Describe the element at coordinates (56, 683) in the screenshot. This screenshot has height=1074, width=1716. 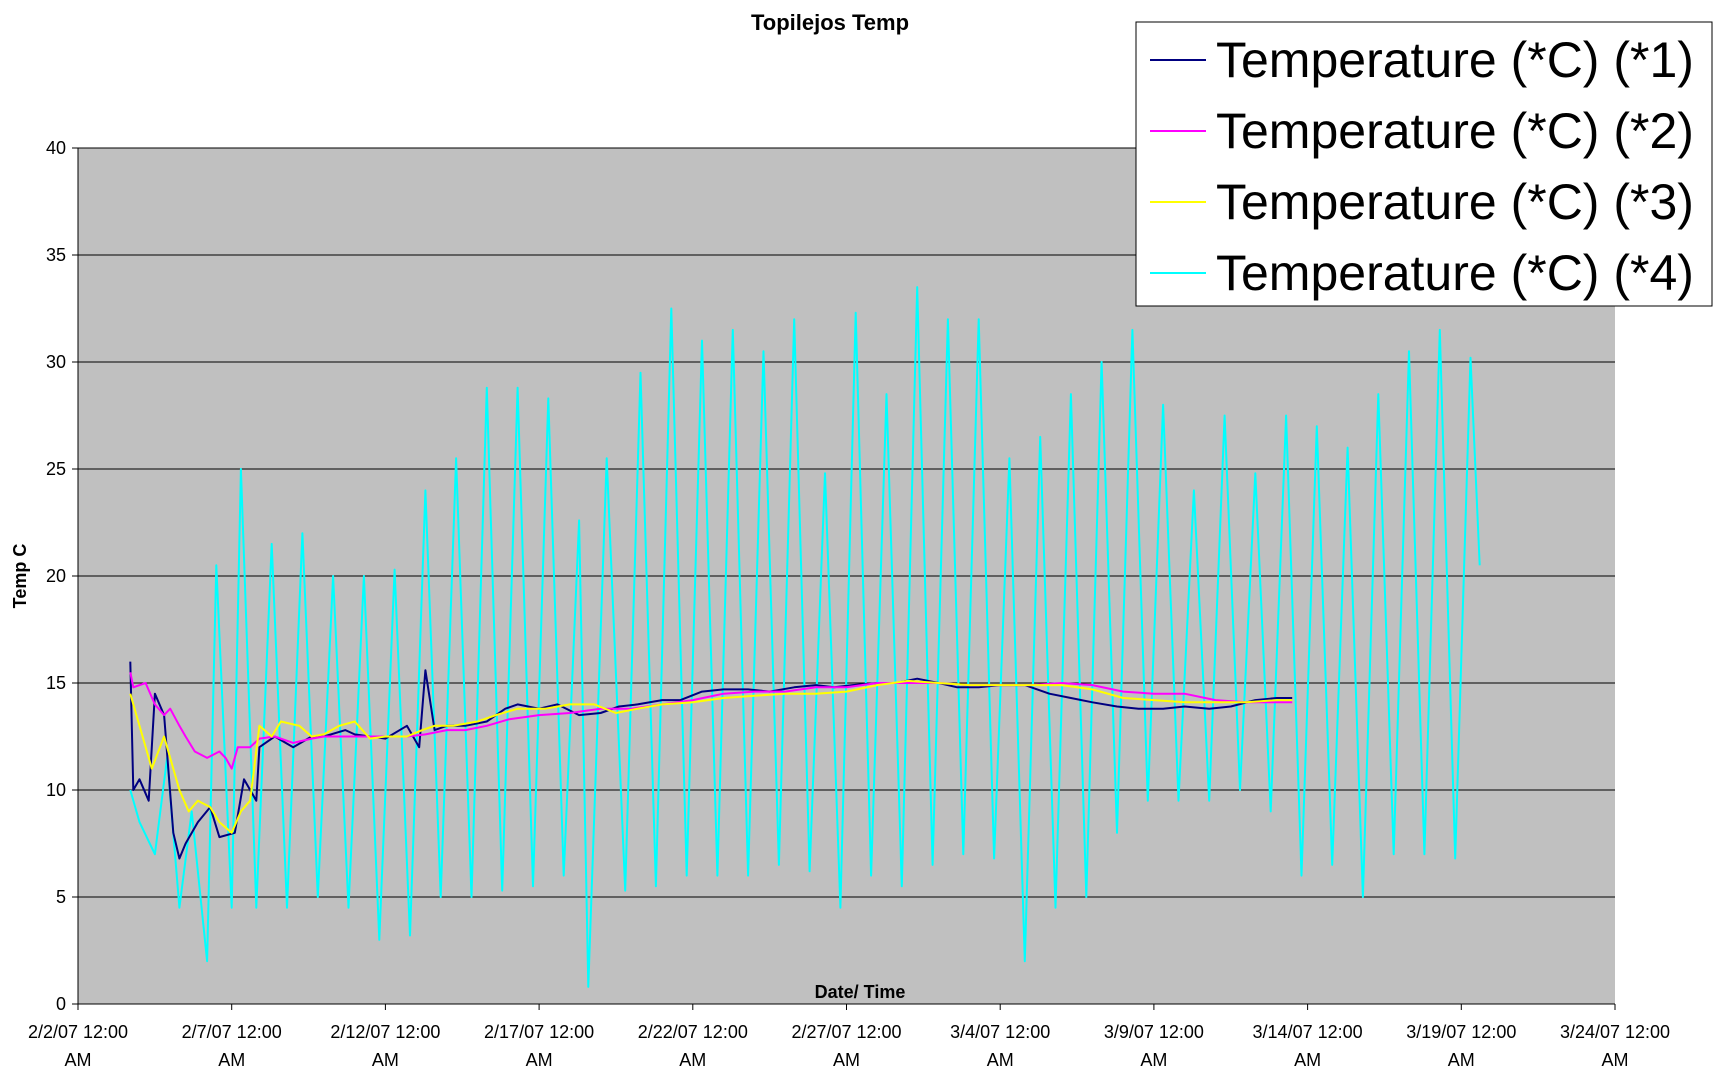
I see `y-tick-label: 15` at that location.